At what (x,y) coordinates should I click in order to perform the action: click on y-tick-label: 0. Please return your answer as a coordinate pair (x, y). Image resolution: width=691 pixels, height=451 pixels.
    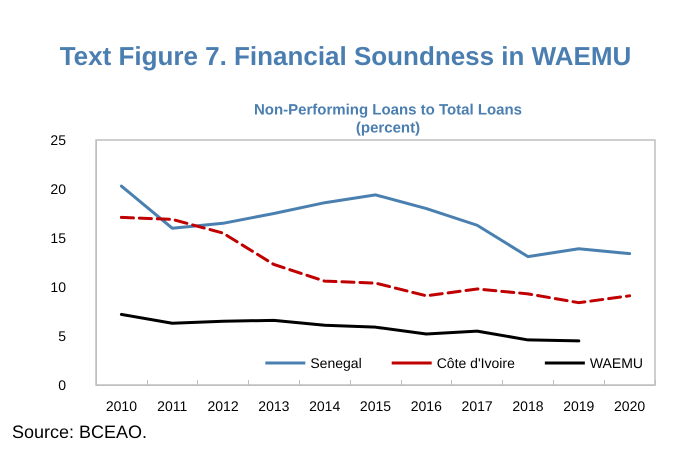
    Looking at the image, I should click on (62, 385).